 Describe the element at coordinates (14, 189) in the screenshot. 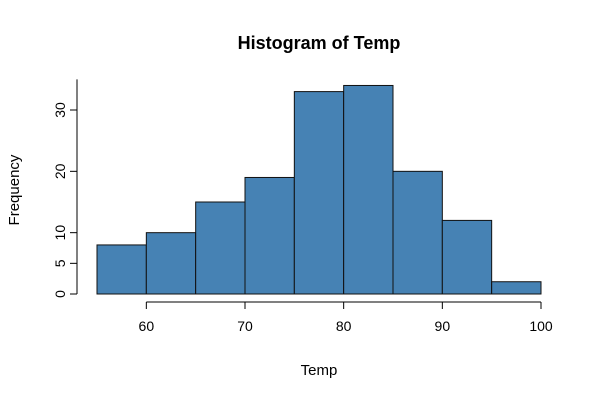

I see `y-axis-label: Frequency` at that location.